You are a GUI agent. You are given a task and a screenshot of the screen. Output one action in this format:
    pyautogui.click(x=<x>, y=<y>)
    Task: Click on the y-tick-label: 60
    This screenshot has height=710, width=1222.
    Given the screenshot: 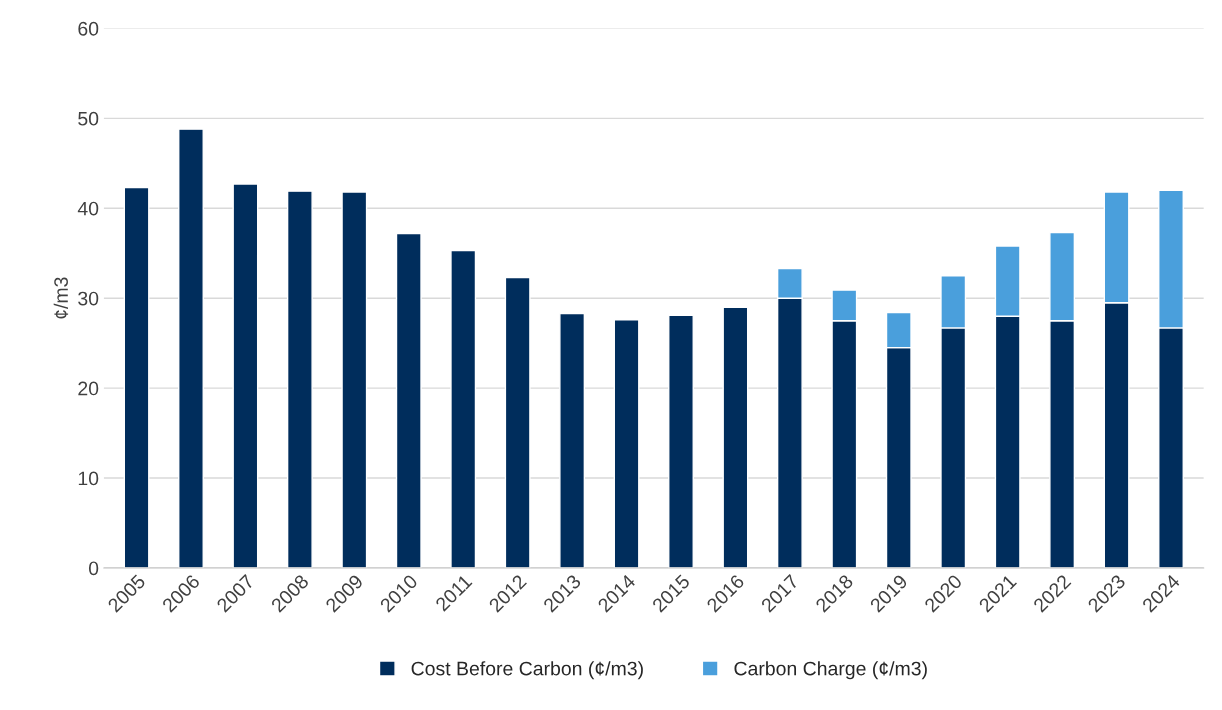 What is the action you would take?
    pyautogui.click(x=88, y=28)
    